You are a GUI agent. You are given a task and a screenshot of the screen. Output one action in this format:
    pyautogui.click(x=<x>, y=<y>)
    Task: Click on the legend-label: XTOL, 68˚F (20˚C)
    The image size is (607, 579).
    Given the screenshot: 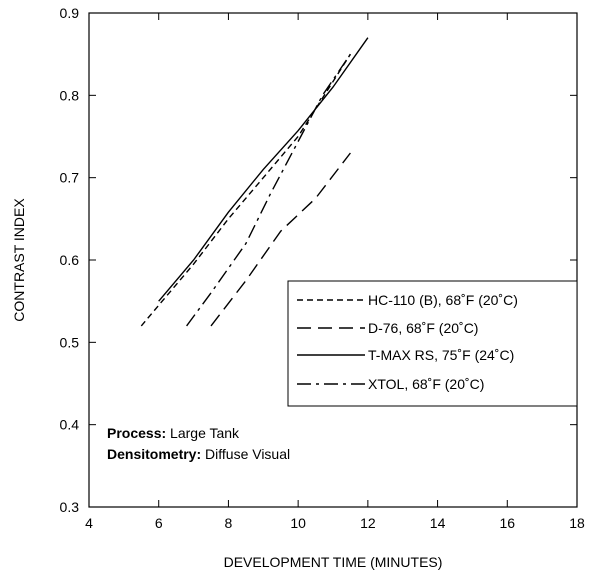 What is the action you would take?
    pyautogui.click(x=426, y=384)
    